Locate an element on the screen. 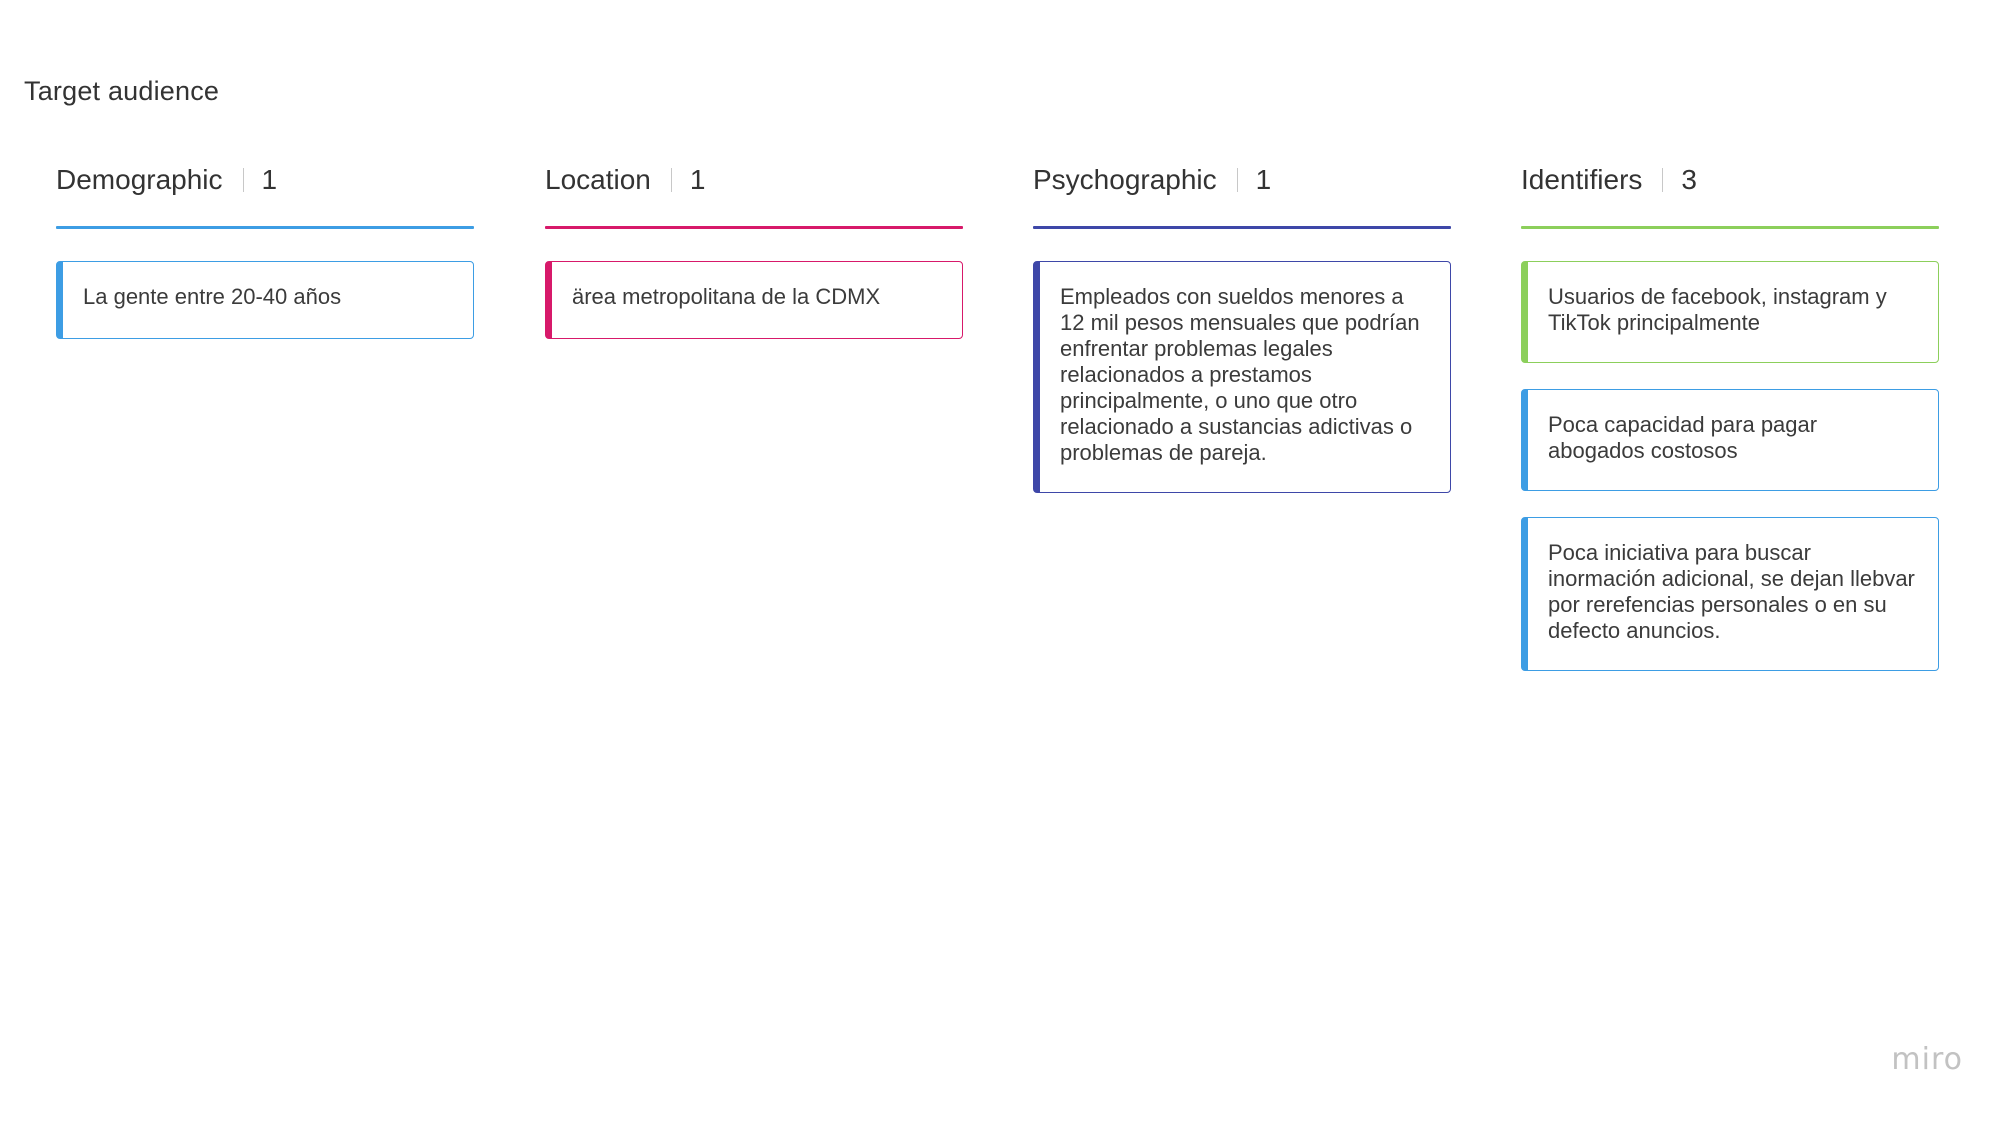  sticky-card: ärea metropolitana de la CDMX is located at coordinates (754, 300).